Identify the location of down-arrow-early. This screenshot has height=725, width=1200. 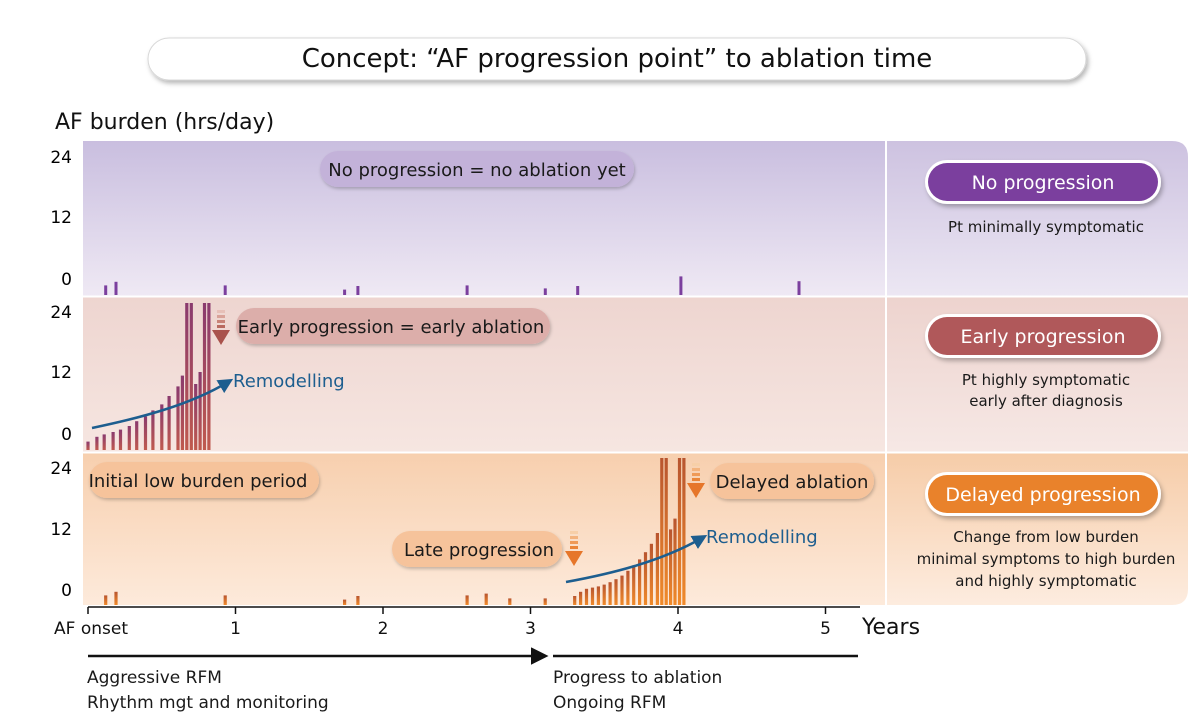
(221, 327).